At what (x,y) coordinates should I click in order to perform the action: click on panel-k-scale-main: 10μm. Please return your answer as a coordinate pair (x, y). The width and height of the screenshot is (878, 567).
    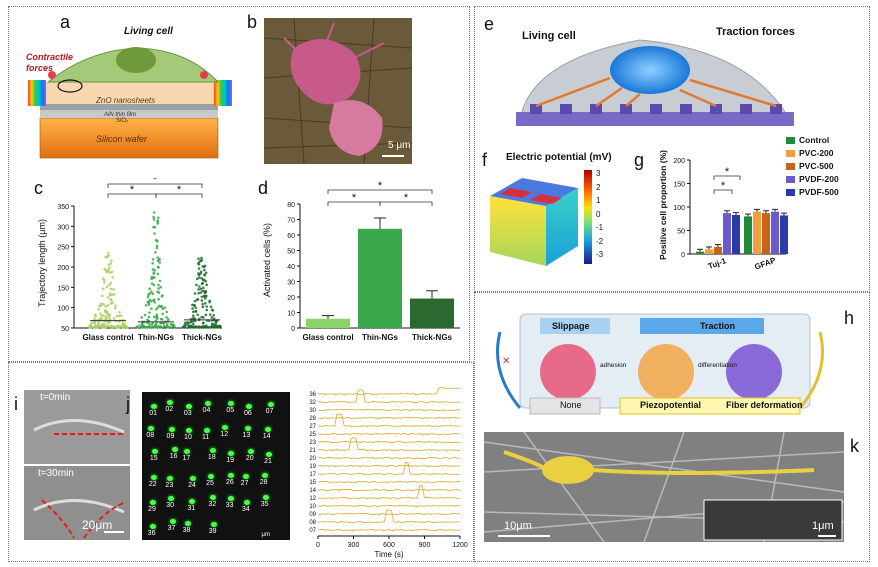
    Looking at the image, I should click on (518, 526).